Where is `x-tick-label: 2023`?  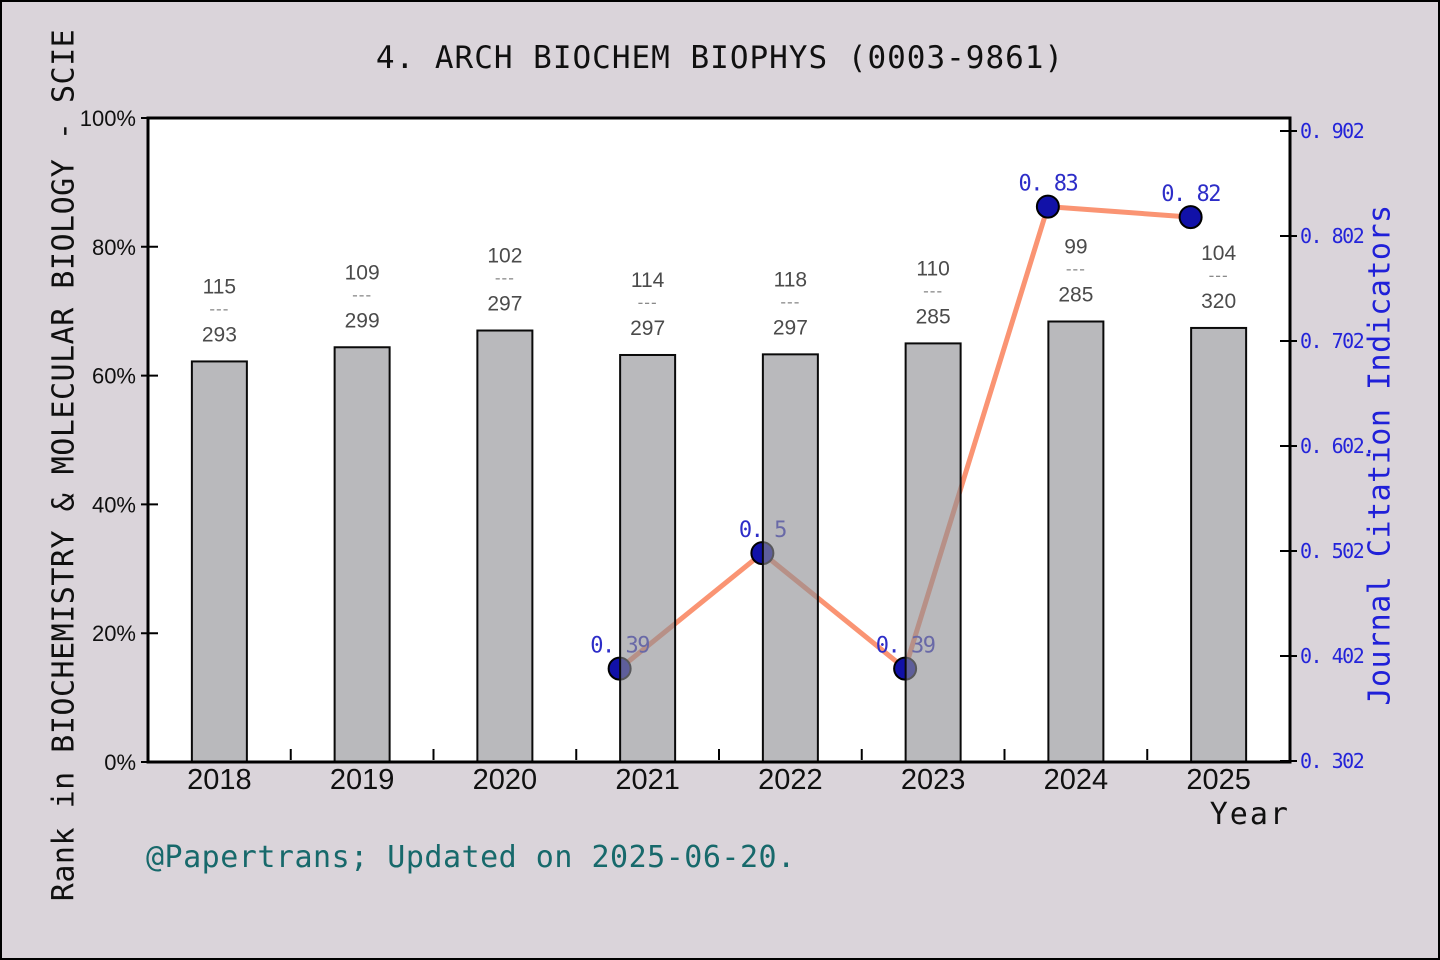 x-tick-label: 2023 is located at coordinates (933, 780).